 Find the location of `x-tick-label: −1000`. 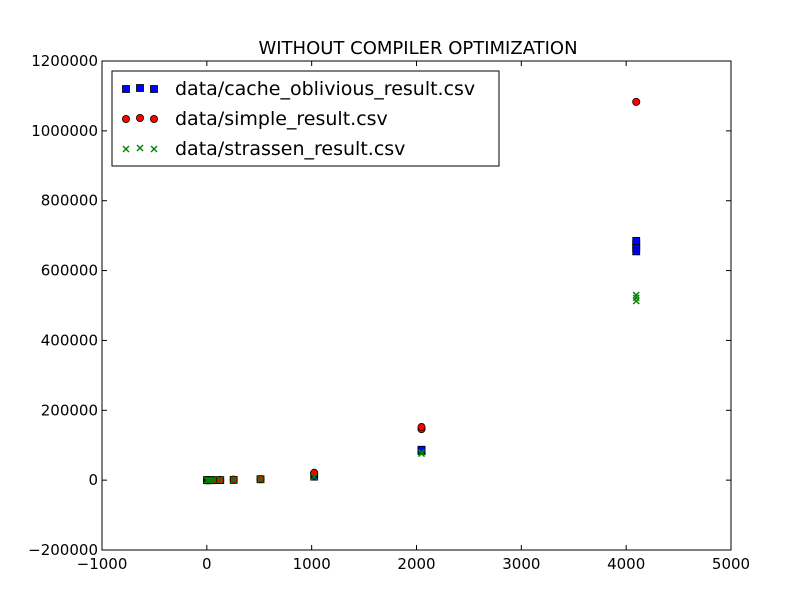

x-tick-label: −1000 is located at coordinates (102, 564).